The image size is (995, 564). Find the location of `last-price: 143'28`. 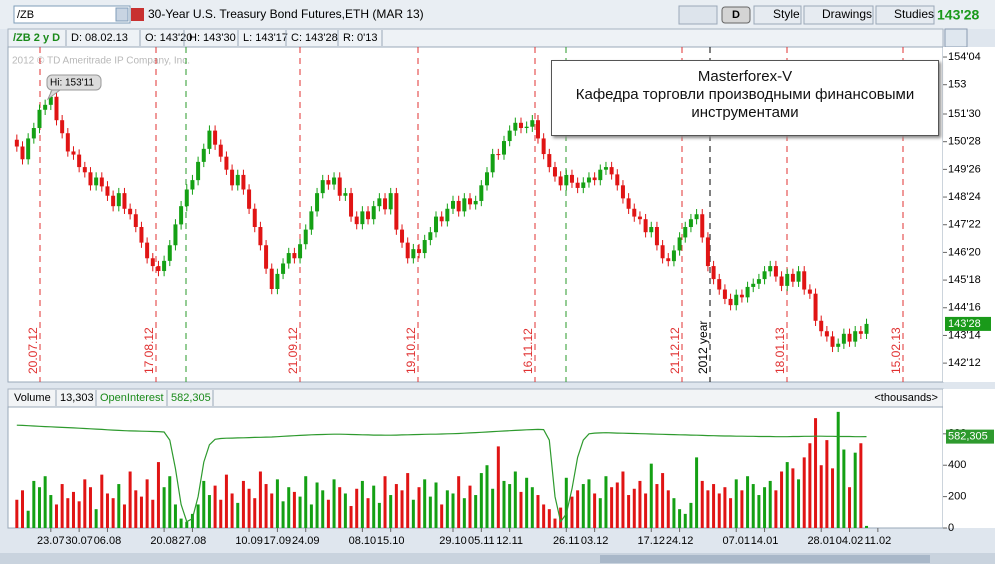

last-price: 143'28 is located at coordinates (958, 15).